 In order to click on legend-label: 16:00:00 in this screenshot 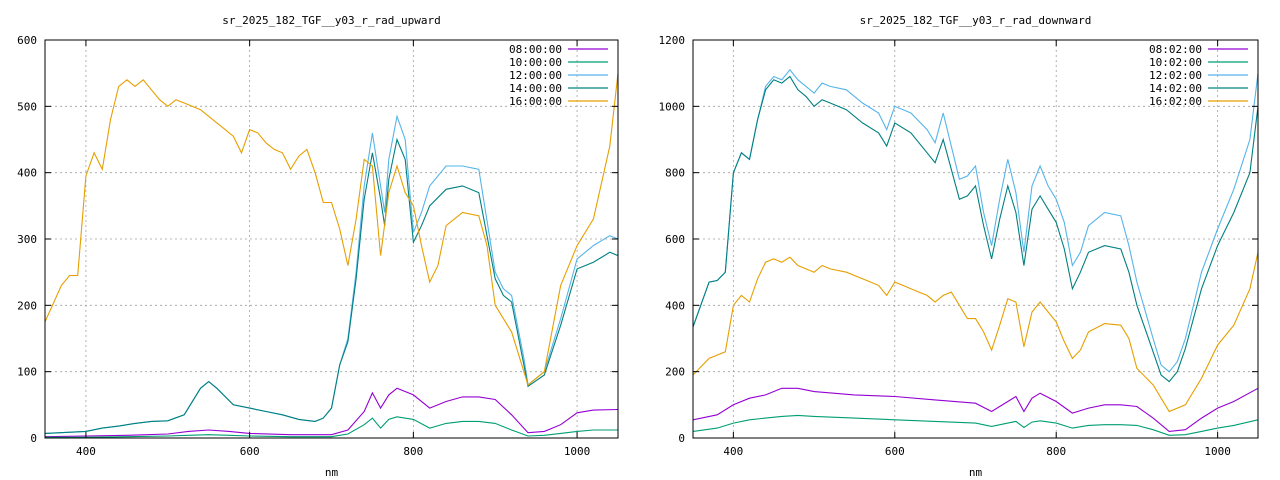, I will do `click(535, 101)`.